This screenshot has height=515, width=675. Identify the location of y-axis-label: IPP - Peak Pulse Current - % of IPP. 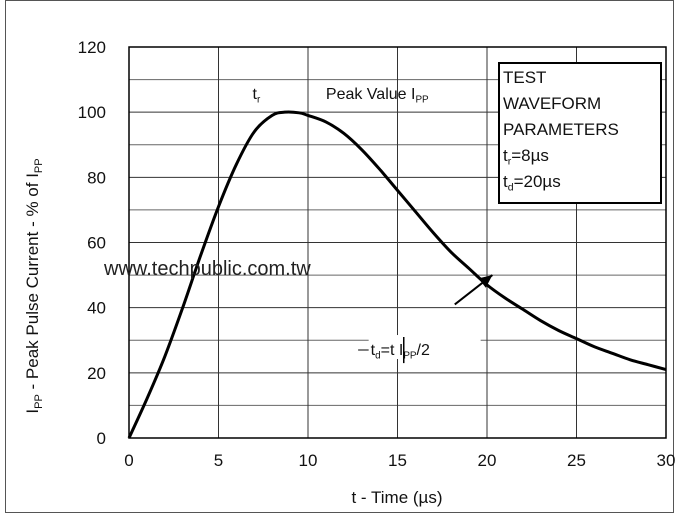
(34, 285).